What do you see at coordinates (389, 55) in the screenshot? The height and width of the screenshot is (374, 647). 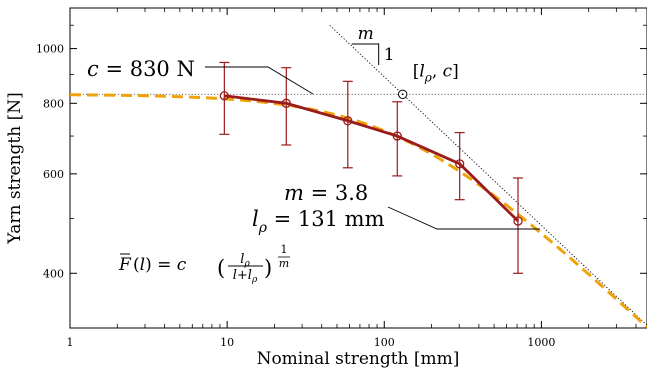 I see `slope-one-label: 1` at bounding box center [389, 55].